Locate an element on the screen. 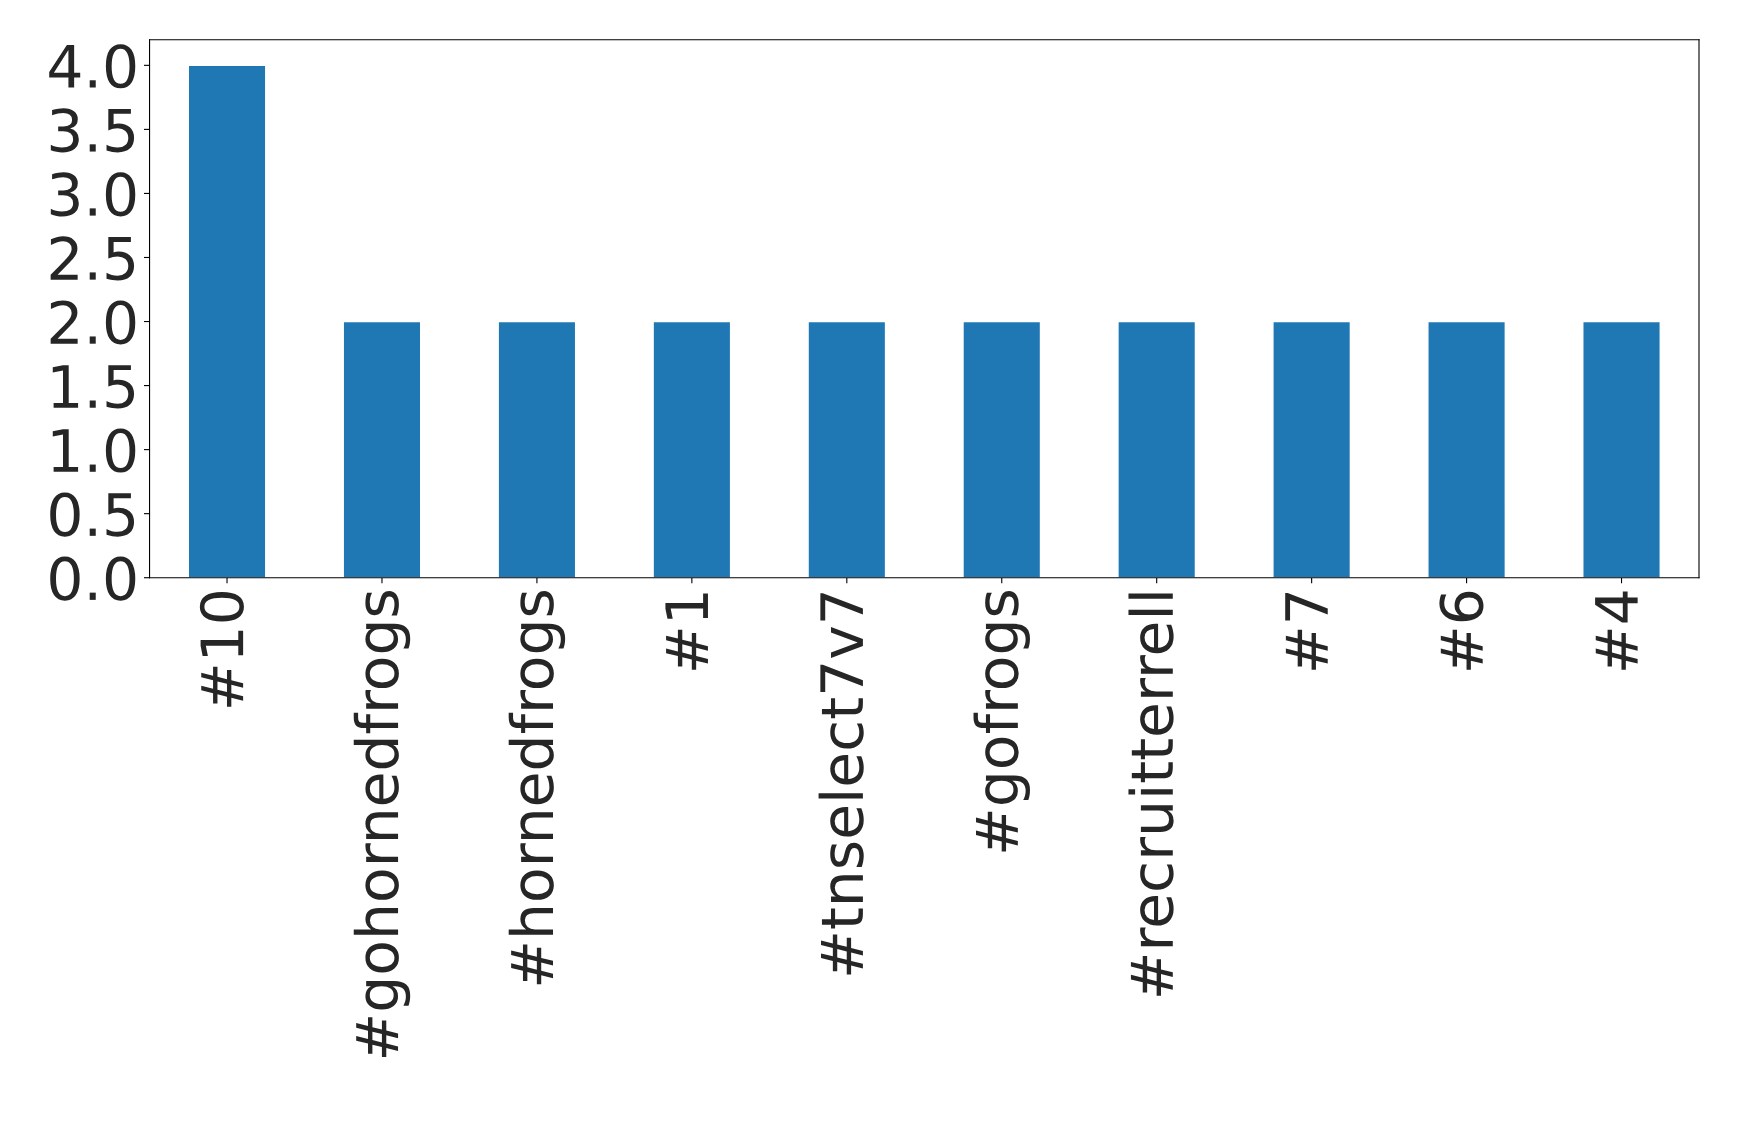 The width and height of the screenshot is (1739, 1135). y-tick-label: 0.5 is located at coordinates (92, 514).